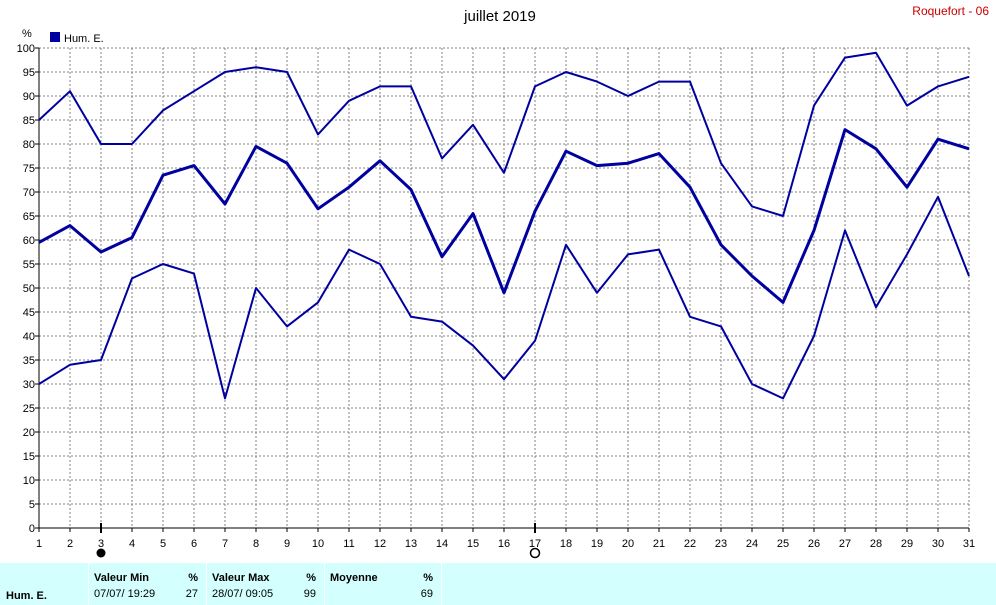 Image resolution: width=996 pixels, height=605 pixels. I want to click on day-markers, so click(318, 541).